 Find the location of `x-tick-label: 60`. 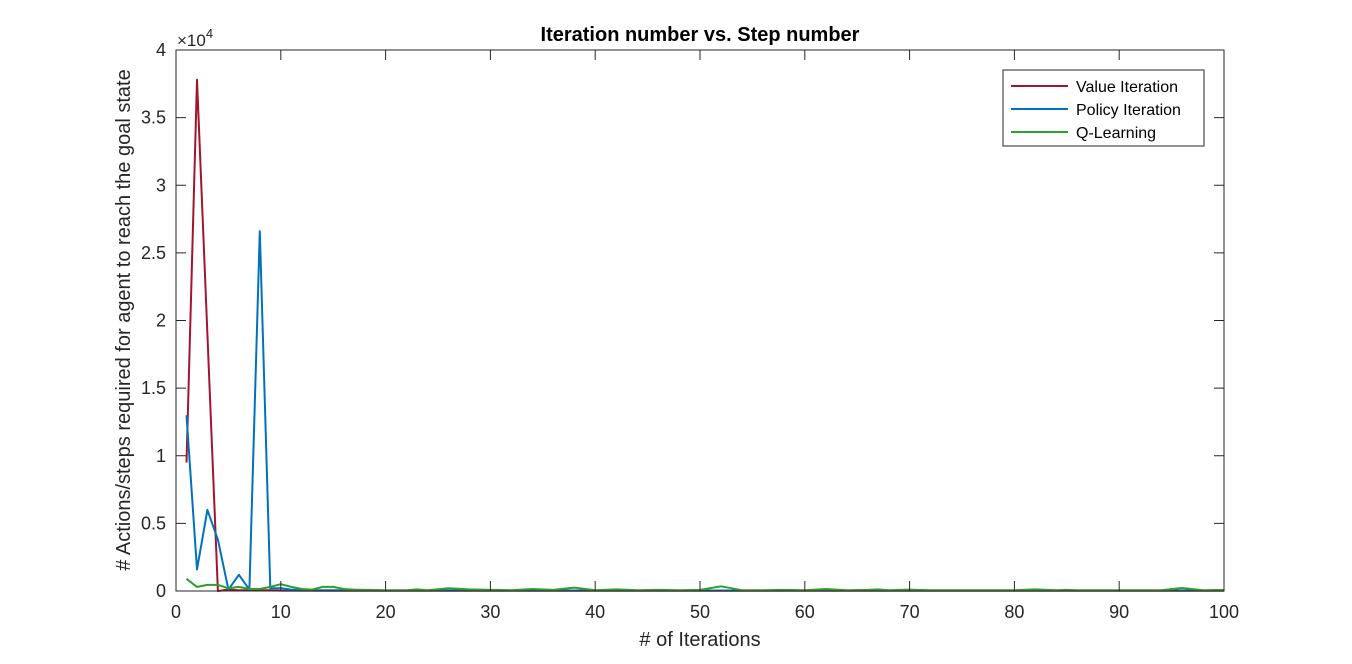

x-tick-label: 60 is located at coordinates (805, 612).